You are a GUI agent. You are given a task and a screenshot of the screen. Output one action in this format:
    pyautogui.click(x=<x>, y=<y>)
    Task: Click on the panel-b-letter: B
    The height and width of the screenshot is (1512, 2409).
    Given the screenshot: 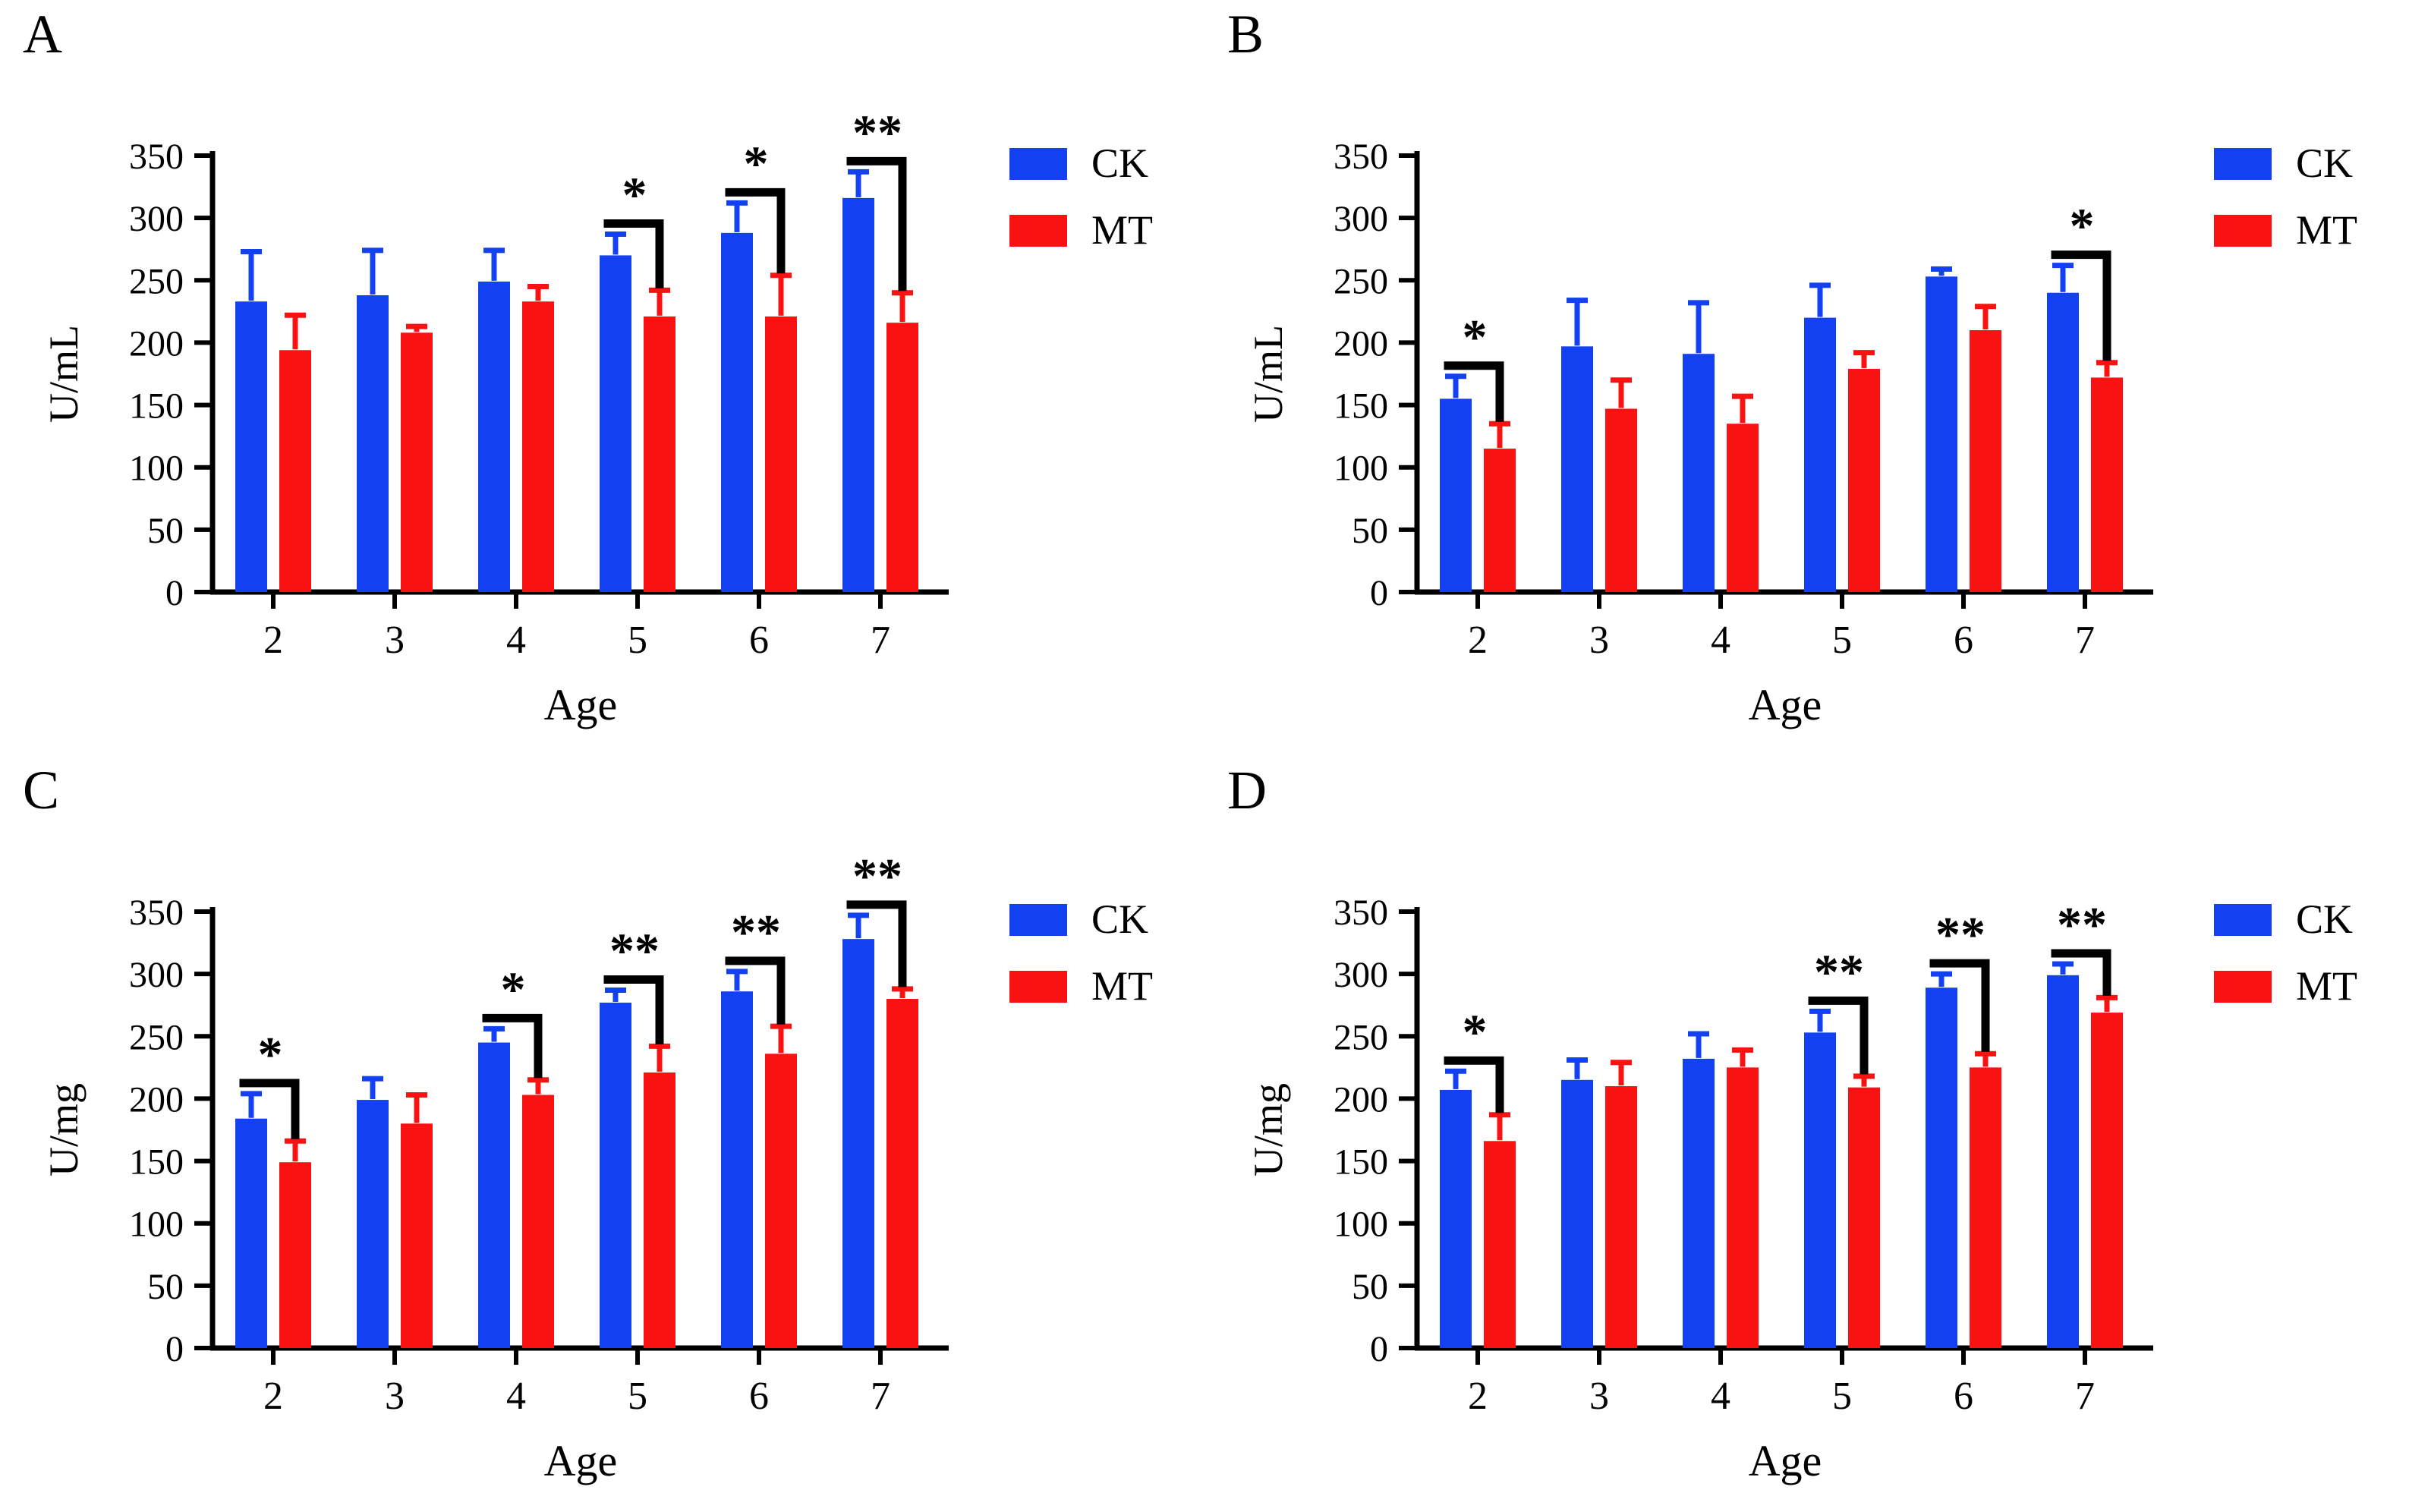 What is the action you would take?
    pyautogui.click(x=1245, y=34)
    